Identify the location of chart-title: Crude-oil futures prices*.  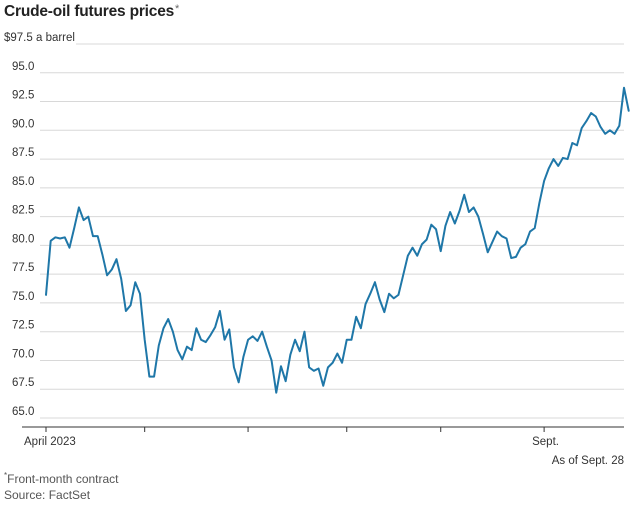
(91, 12).